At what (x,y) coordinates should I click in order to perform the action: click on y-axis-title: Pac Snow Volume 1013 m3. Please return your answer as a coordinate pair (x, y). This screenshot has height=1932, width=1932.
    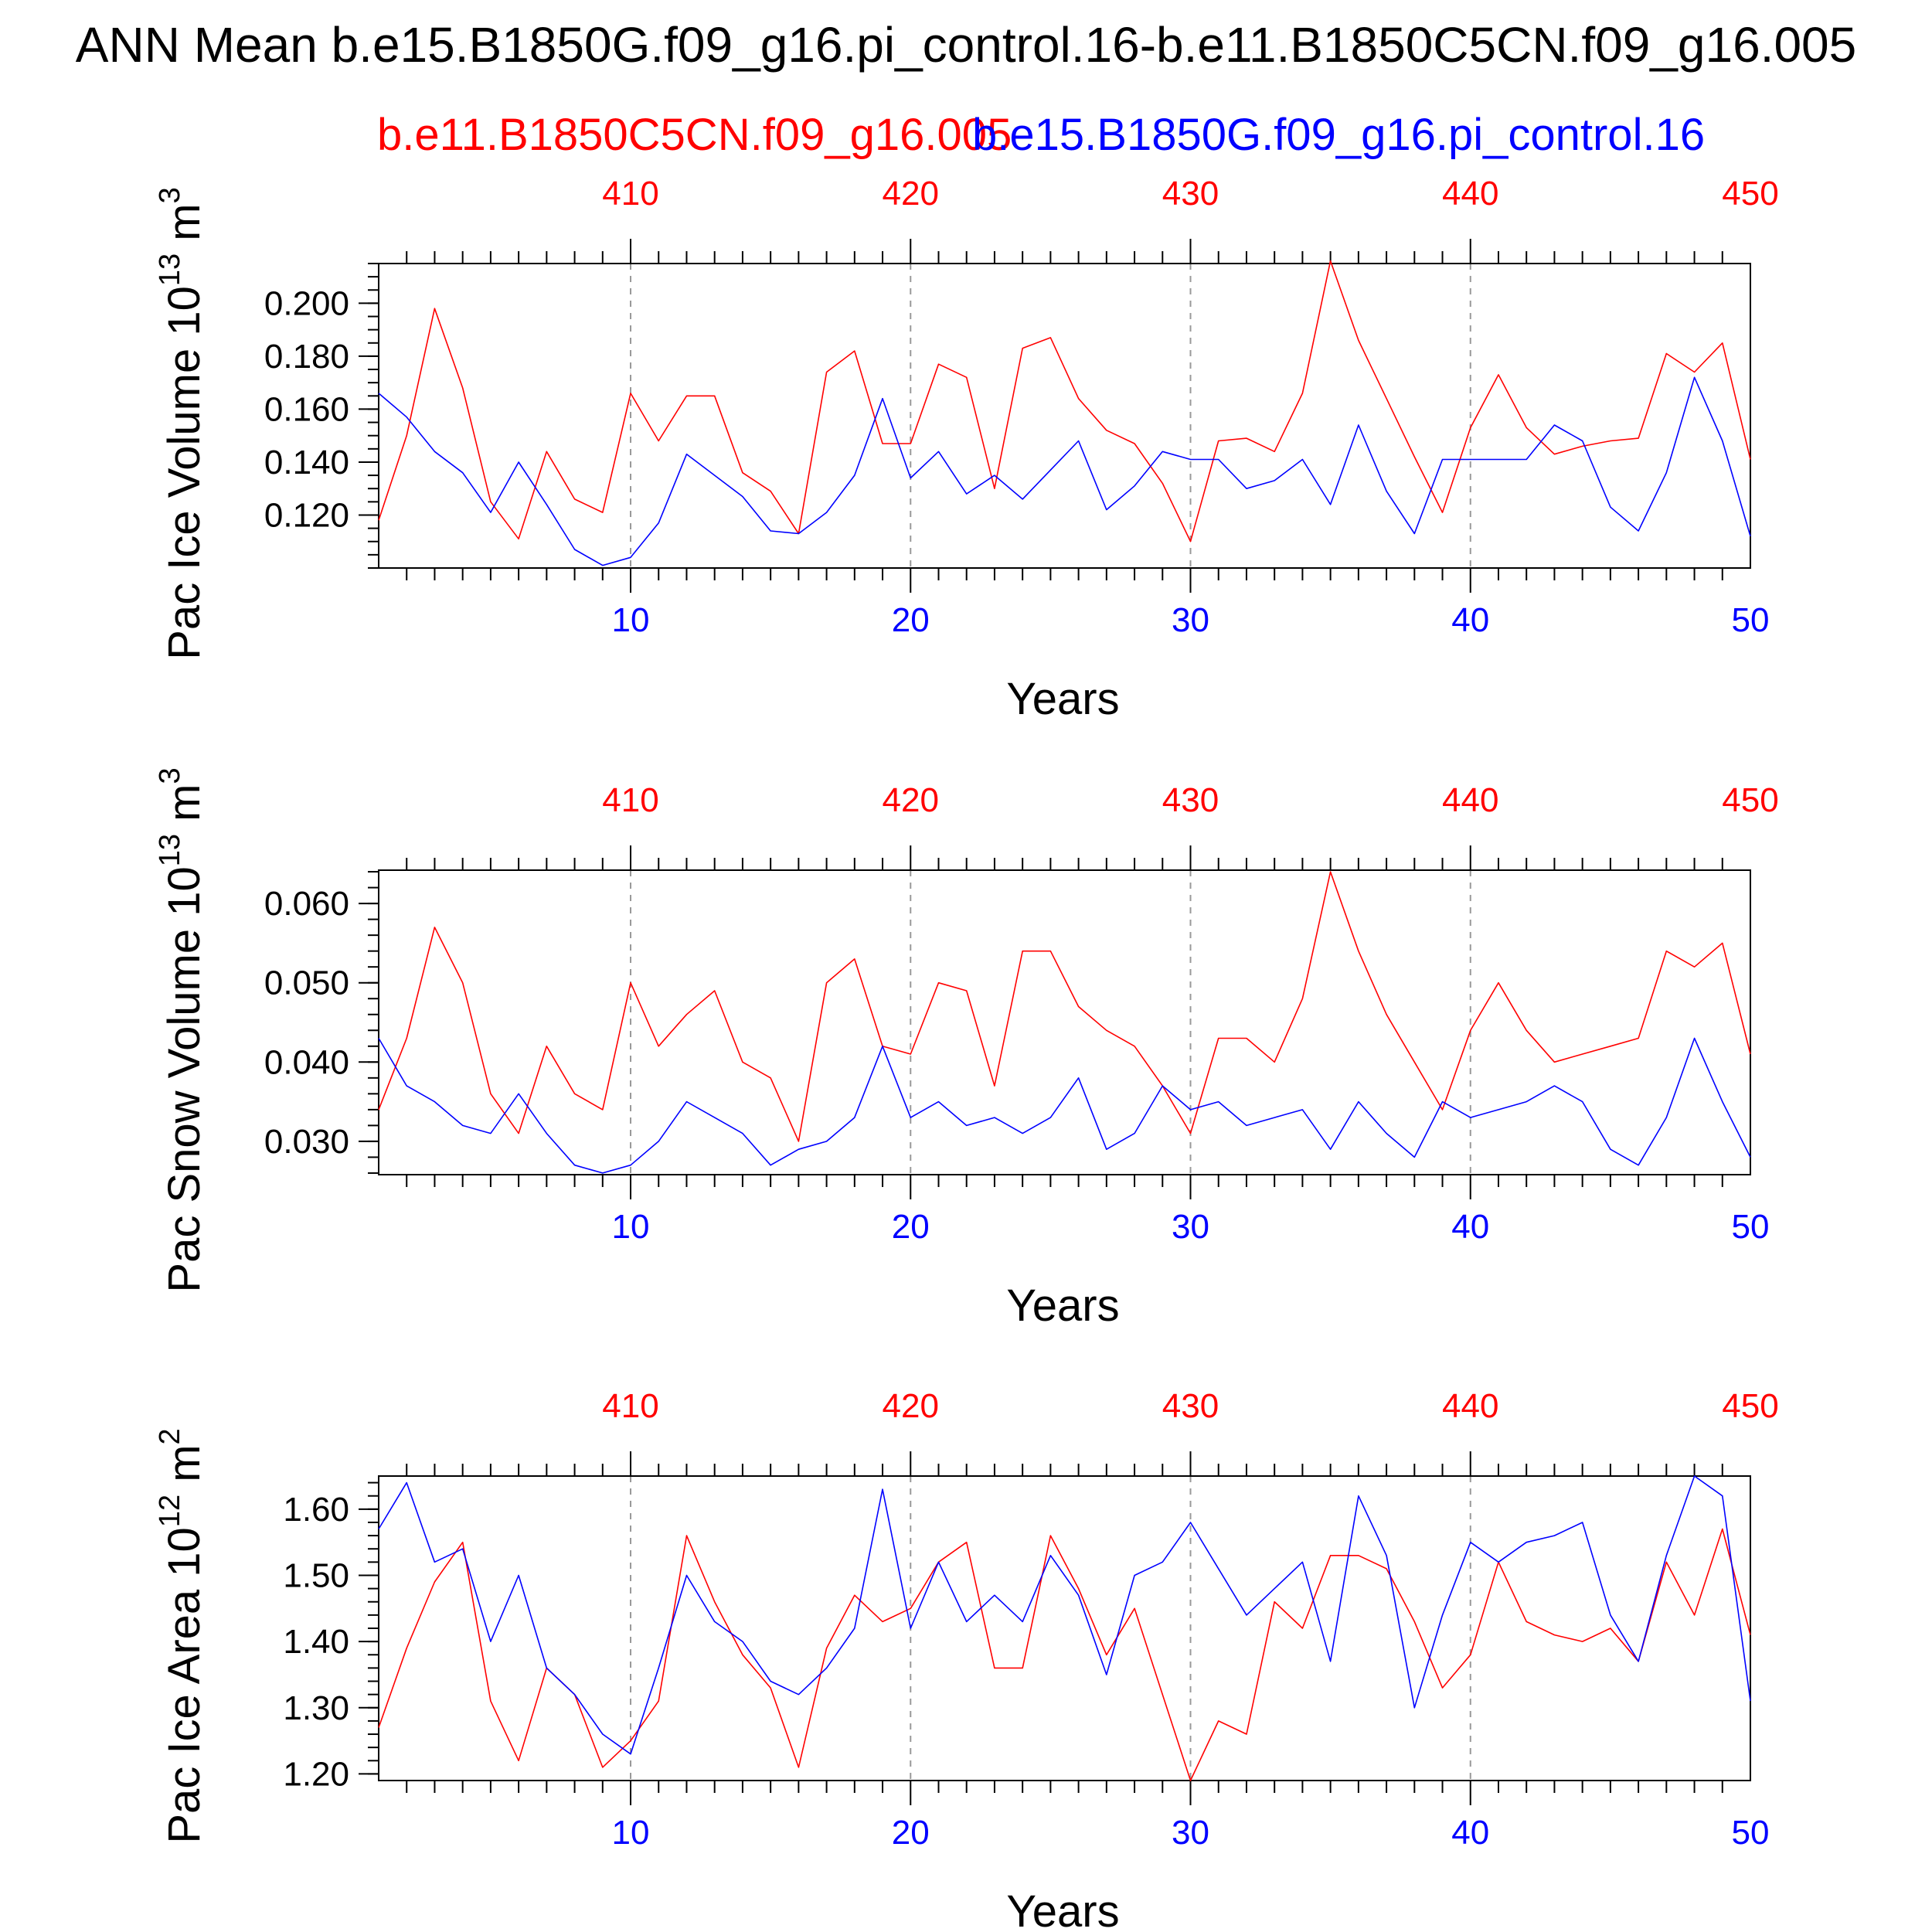
    Looking at the image, I should click on (182, 1029).